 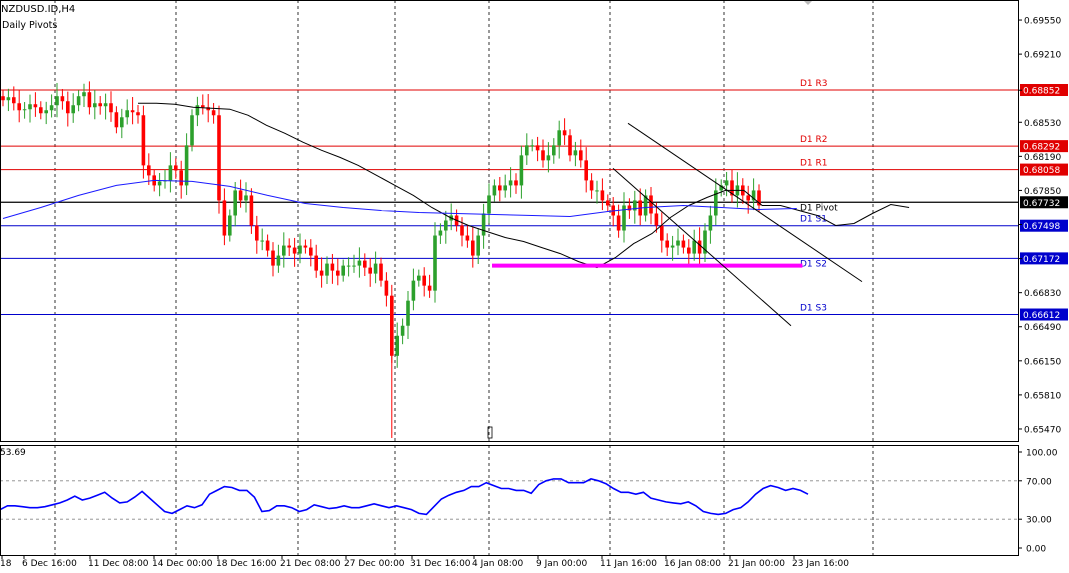 I want to click on level-name: D1 R3, so click(x=814, y=84).